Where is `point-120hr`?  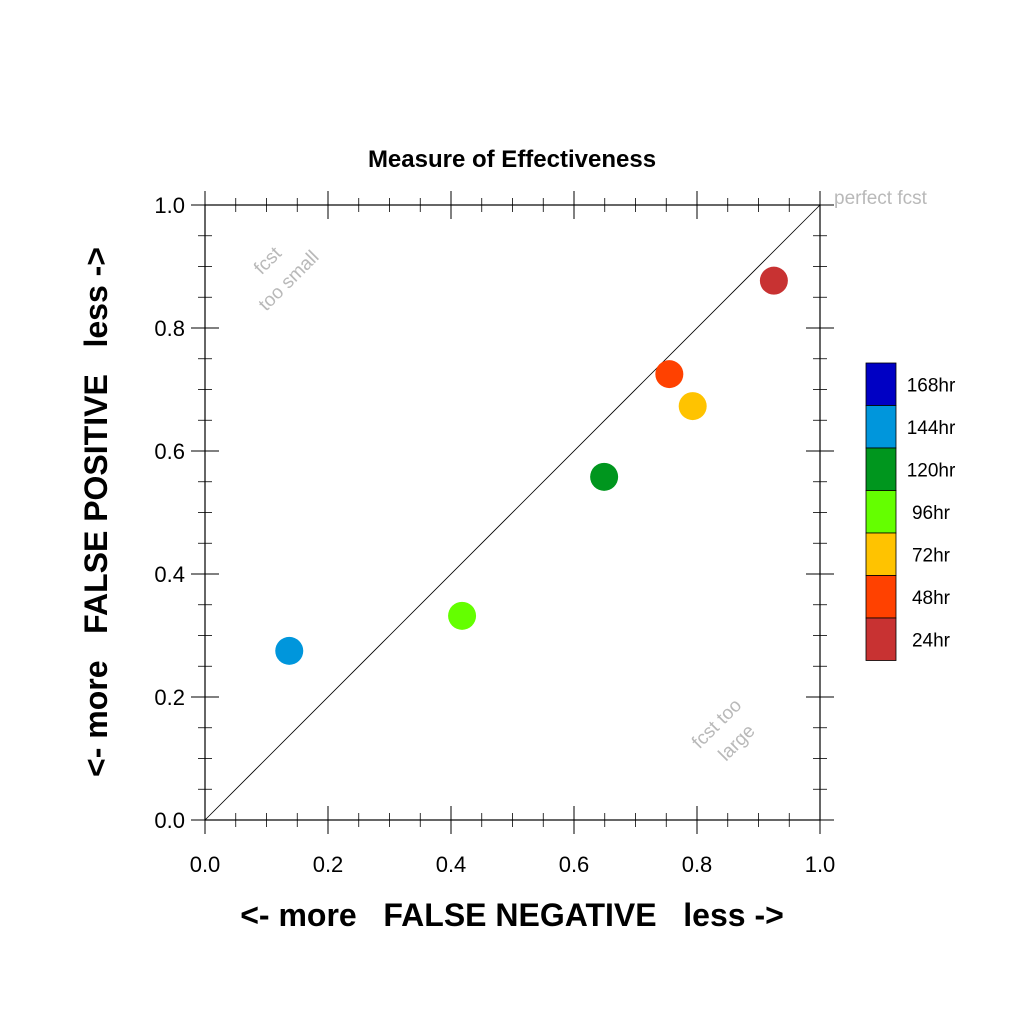 point-120hr is located at coordinates (604, 476).